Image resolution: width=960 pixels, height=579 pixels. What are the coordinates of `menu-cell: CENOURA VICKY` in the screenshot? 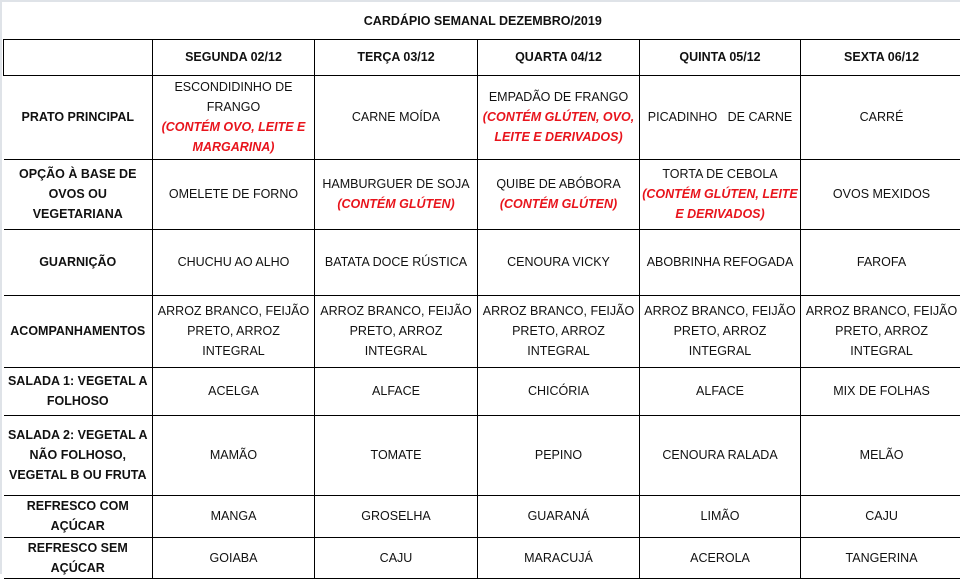 It's located at (559, 262).